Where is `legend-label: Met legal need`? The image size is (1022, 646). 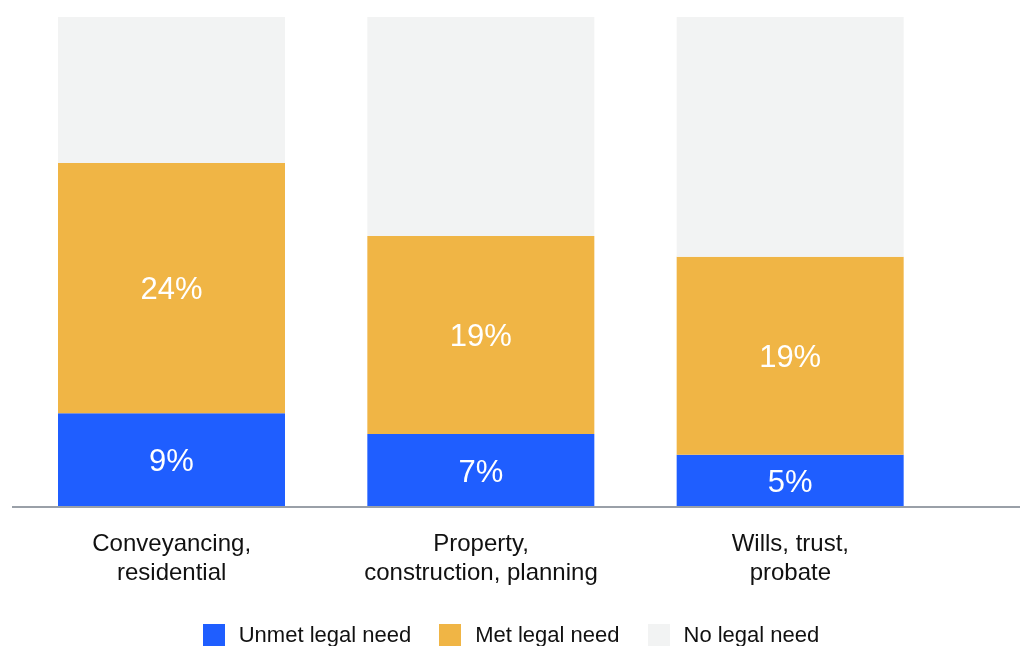
legend-label: Met legal need is located at coordinates (547, 634).